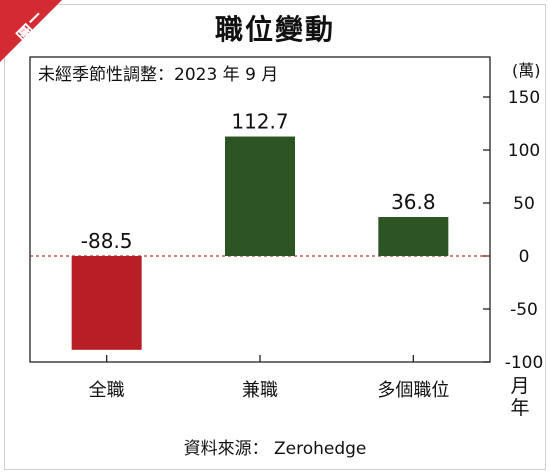  What do you see at coordinates (524, 257) in the screenshot?
I see `y-tick-label: 0` at bounding box center [524, 257].